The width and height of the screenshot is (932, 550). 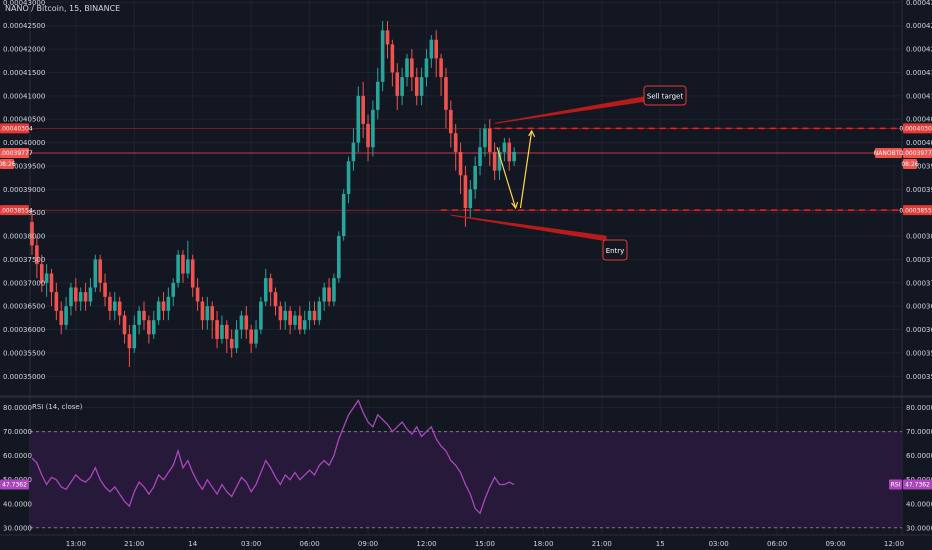 I want to click on rsi-tick-label-right: 40.0000, so click(x=919, y=504).